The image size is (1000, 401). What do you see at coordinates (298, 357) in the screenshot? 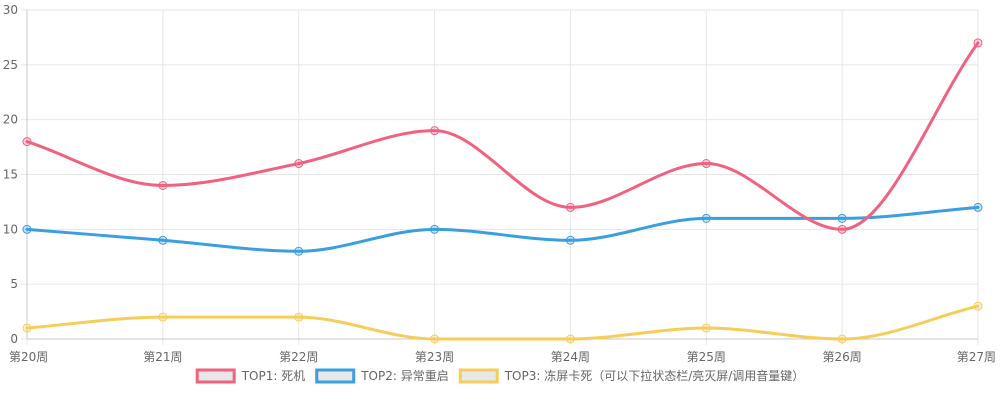
I see `x-tick-label: 第22周` at bounding box center [298, 357].